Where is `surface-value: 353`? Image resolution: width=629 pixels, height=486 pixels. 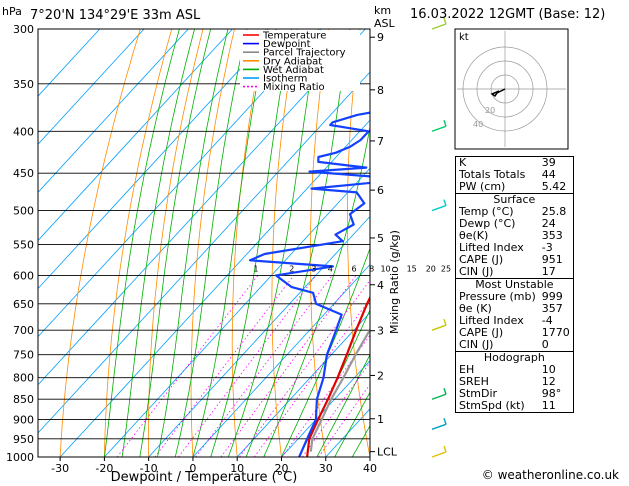
surface-value: 353 is located at coordinates (552, 235).